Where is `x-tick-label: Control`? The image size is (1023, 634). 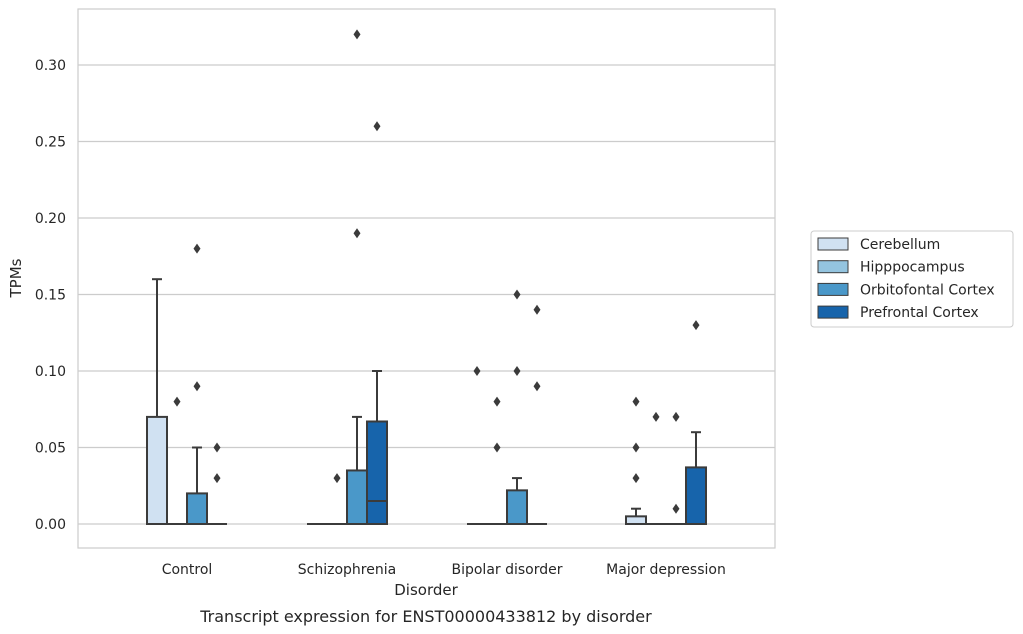 x-tick-label: Control is located at coordinates (187, 570).